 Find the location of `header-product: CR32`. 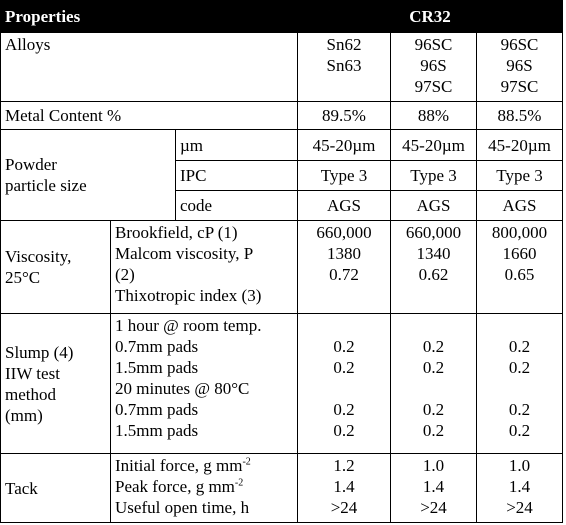

header-product: CR32 is located at coordinates (430, 16).